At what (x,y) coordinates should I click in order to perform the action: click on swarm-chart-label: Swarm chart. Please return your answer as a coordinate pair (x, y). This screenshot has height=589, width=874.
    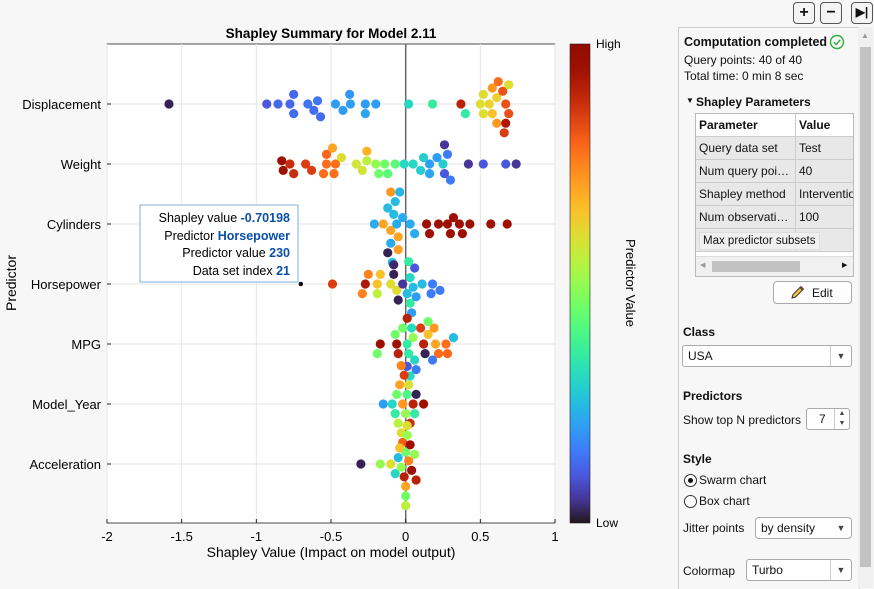
    Looking at the image, I should click on (733, 480).